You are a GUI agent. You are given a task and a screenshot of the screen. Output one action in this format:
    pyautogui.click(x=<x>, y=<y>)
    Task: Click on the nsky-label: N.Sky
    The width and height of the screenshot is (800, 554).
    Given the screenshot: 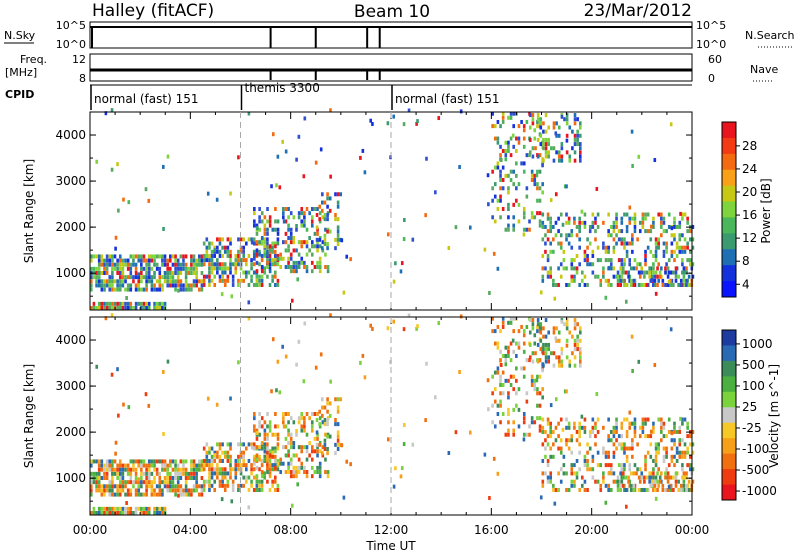 What is the action you would take?
    pyautogui.click(x=20, y=35)
    